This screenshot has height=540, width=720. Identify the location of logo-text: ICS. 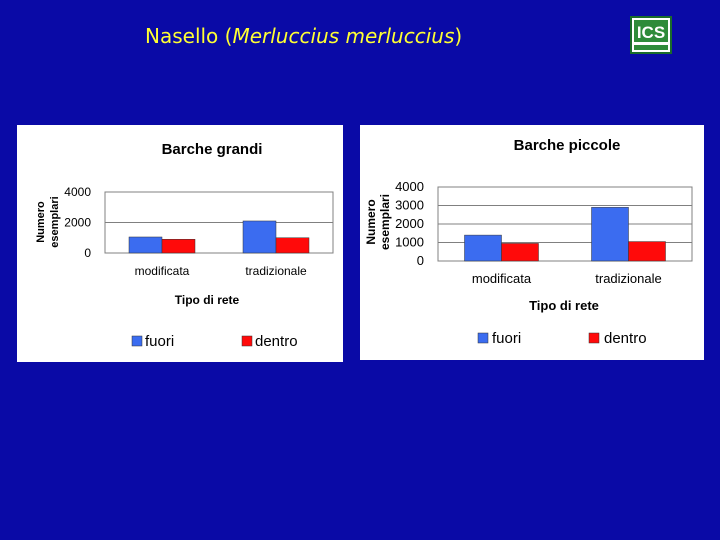
(651, 32).